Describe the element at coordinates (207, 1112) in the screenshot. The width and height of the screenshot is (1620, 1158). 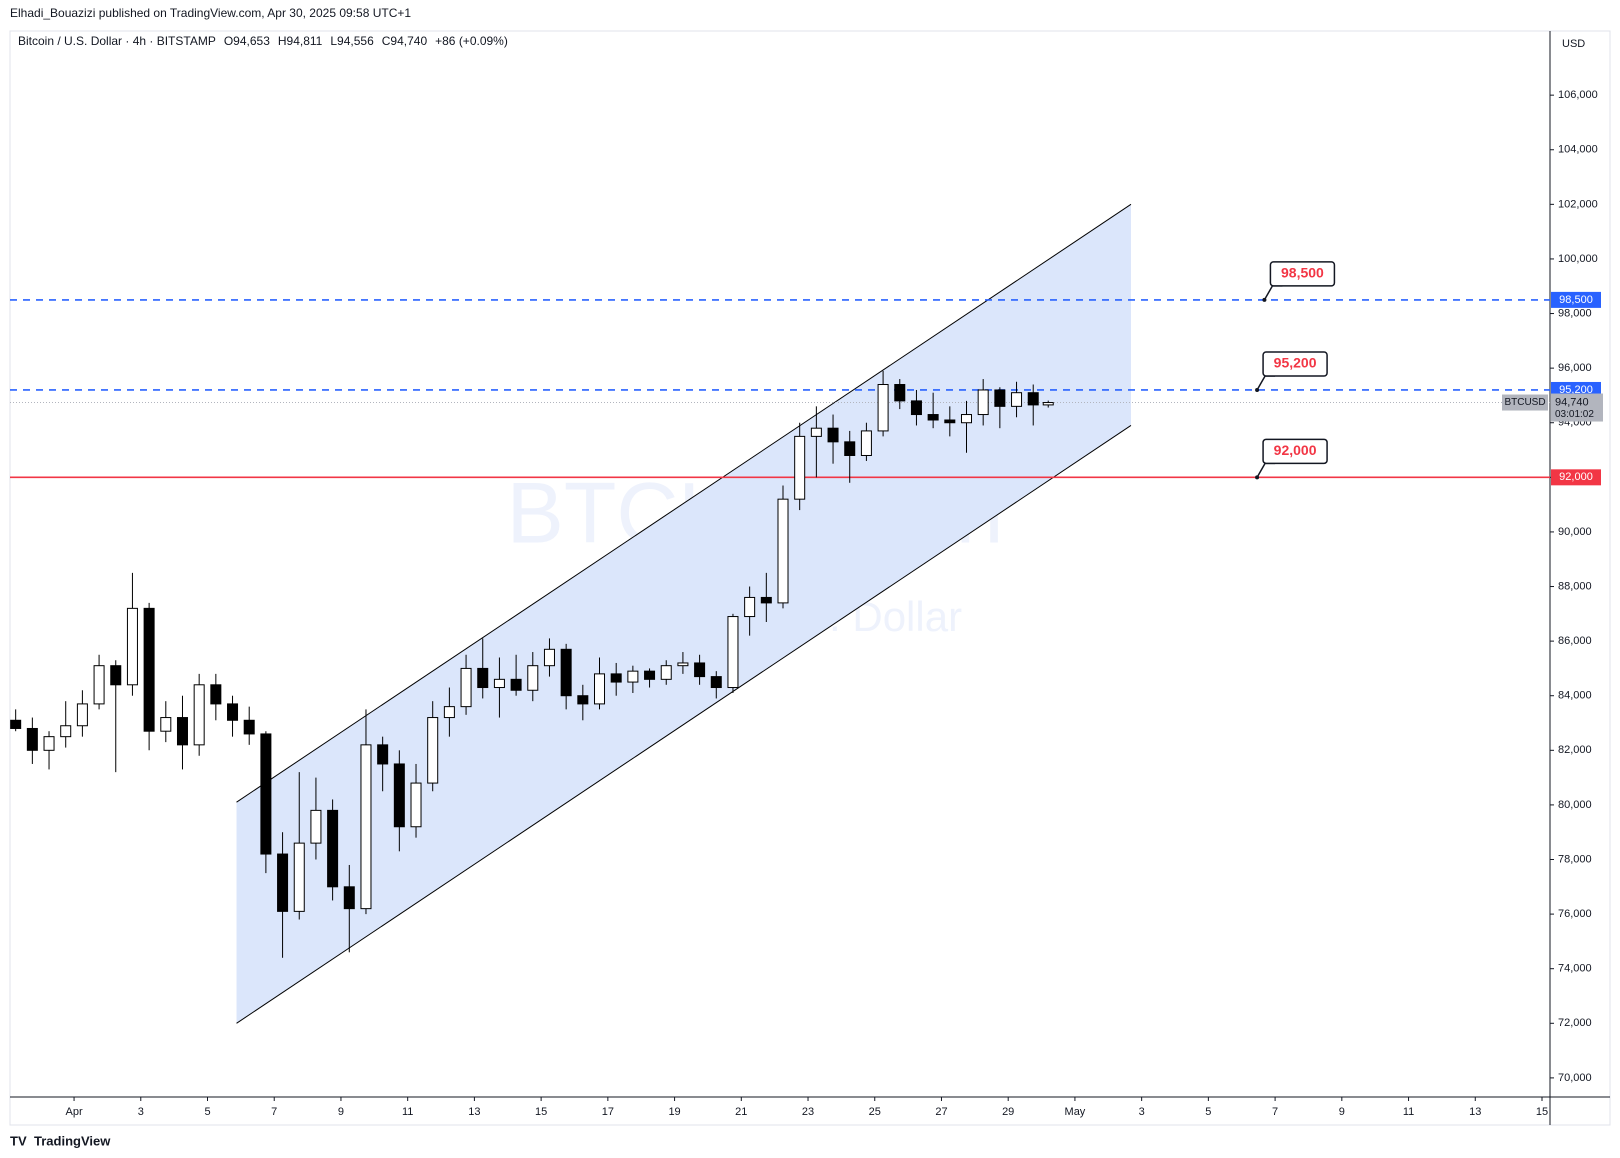
I see `x-tick-label: 5` at that location.